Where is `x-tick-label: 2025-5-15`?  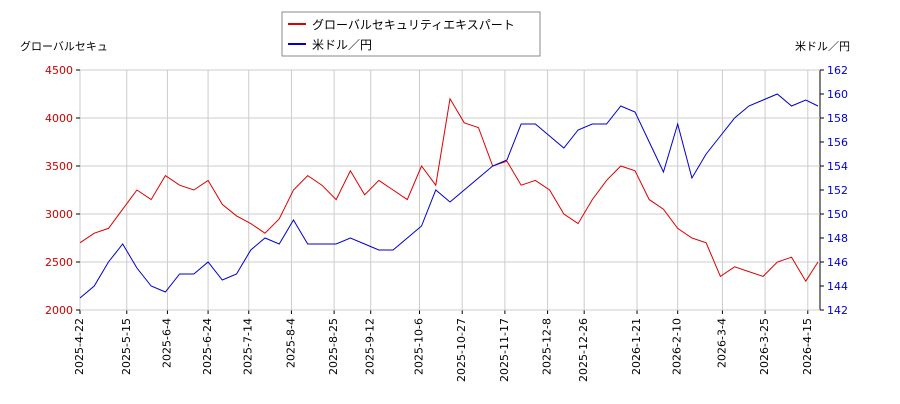
x-tick-label: 2025-5-15 is located at coordinates (126, 346).